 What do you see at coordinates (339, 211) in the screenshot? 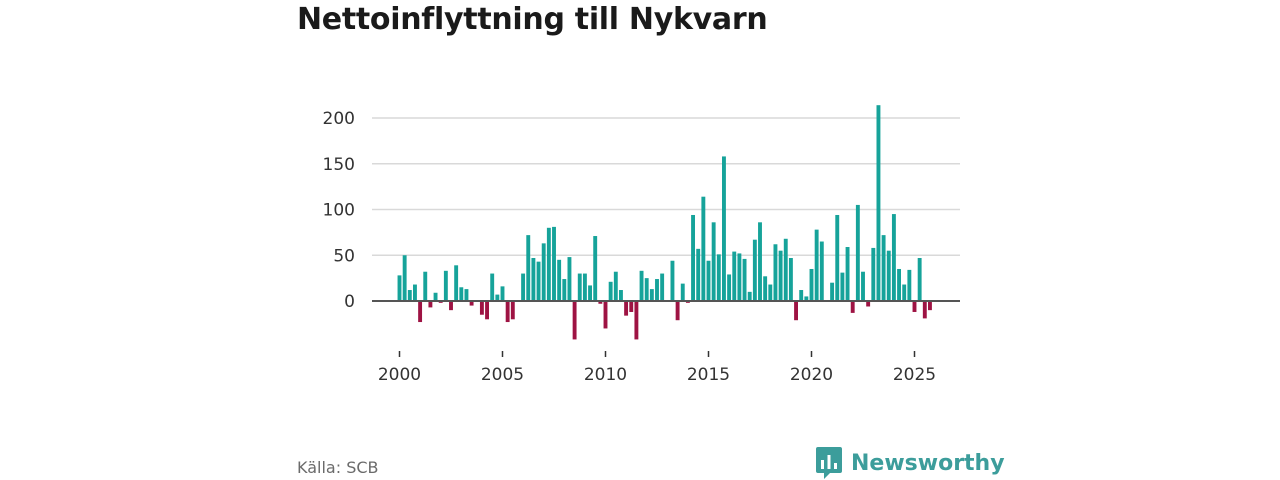
I see `y-tick-label: 100` at bounding box center [339, 211].